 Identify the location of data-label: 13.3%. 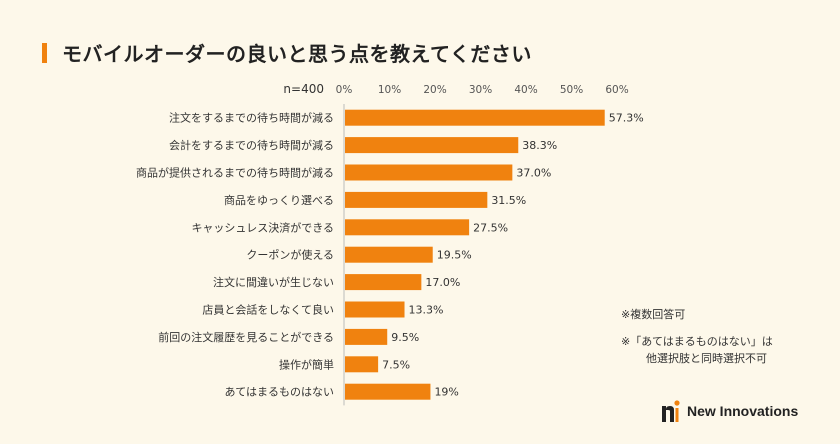
(426, 310).